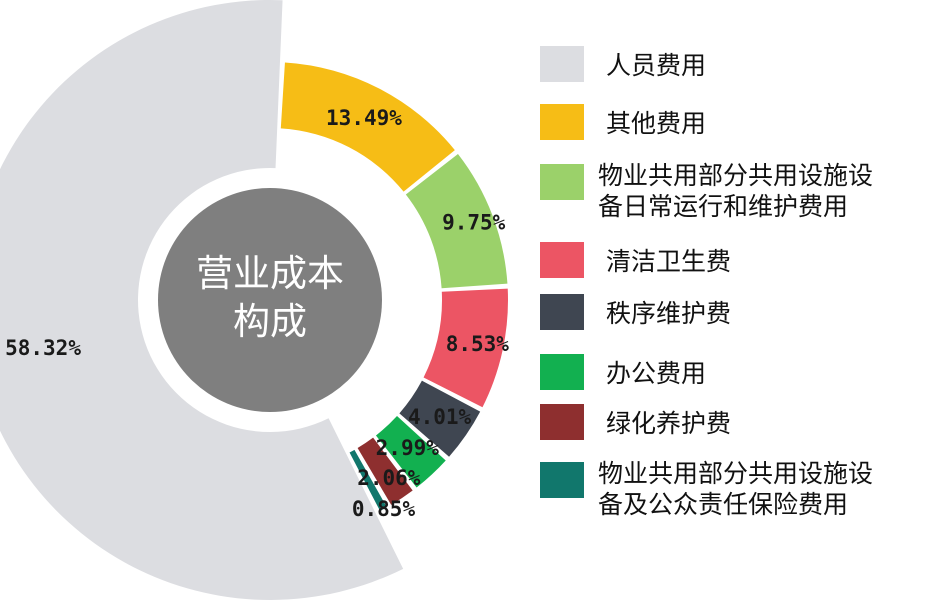 The image size is (940, 600). Describe the element at coordinates (270, 321) in the screenshot. I see `center-label-line-2: 构成` at that location.